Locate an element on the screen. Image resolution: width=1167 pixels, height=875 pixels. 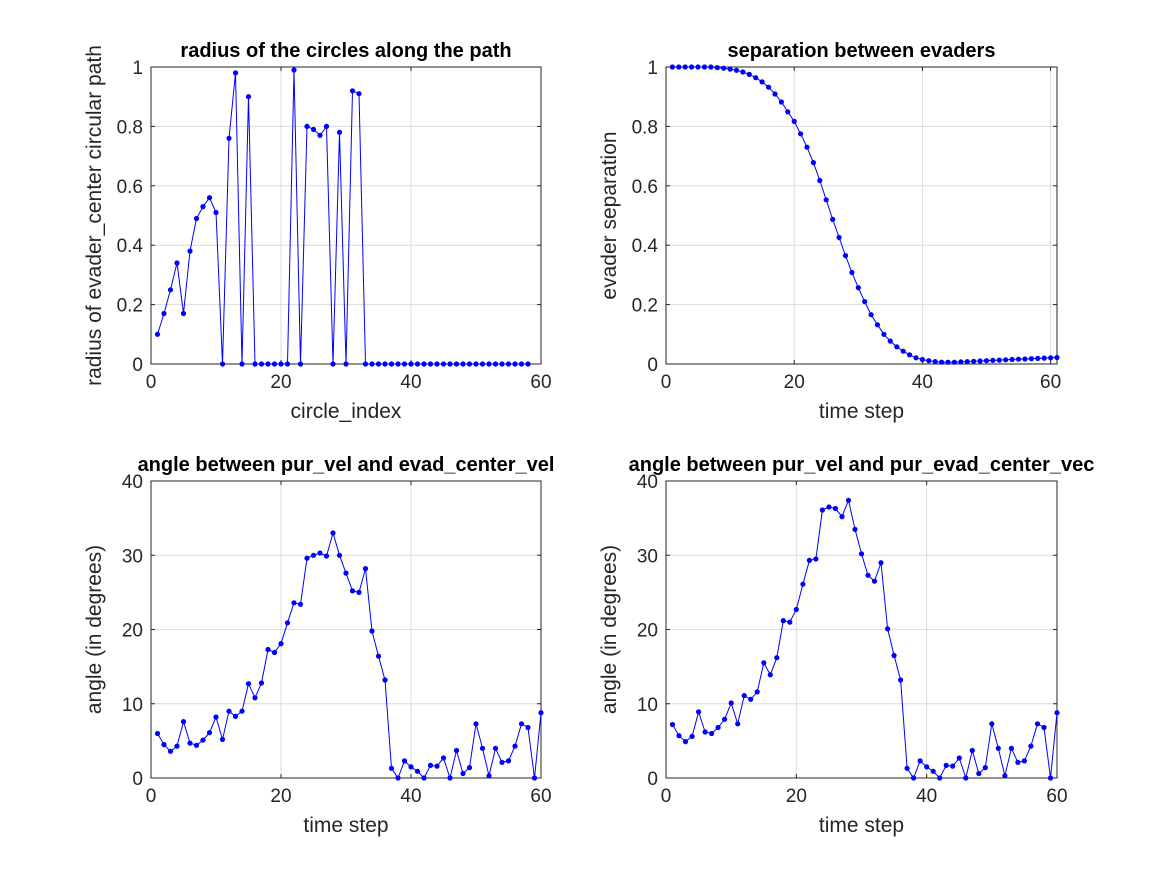
y-tick-label: 0.2 is located at coordinates (130, 306).